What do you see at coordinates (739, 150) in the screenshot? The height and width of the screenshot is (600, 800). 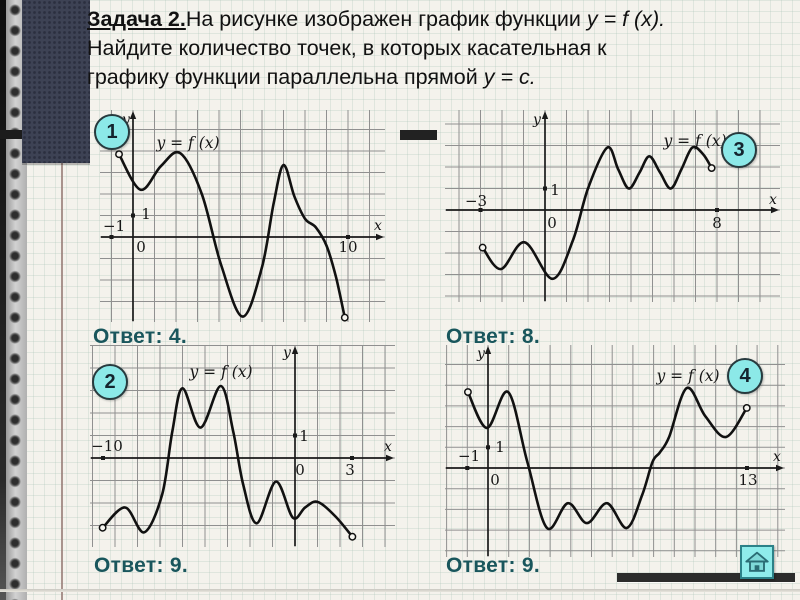 I see `number-badge-3: 3` at bounding box center [739, 150].